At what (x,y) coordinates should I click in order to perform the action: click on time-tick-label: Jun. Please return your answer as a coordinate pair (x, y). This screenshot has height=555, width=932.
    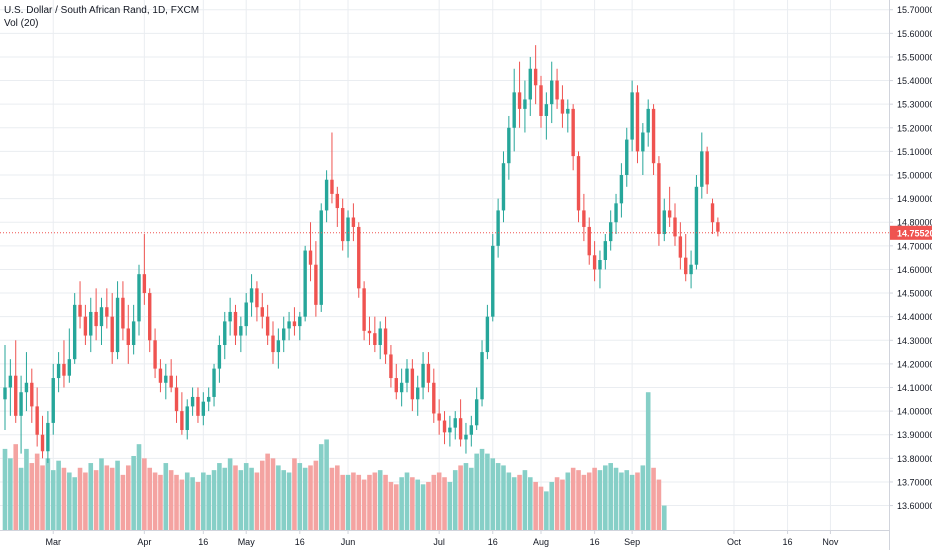
    Looking at the image, I should click on (348, 542).